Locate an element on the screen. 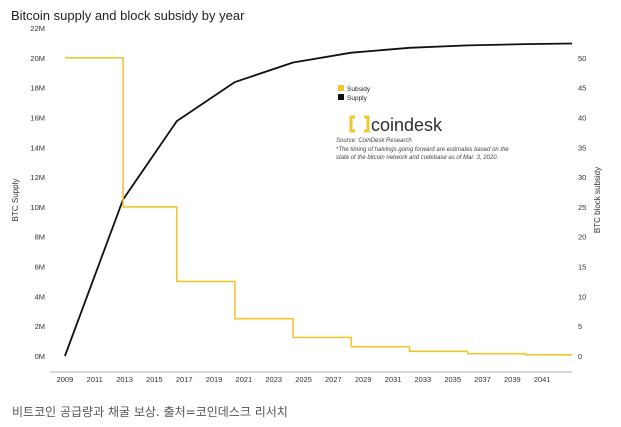  legend-swatch-supply is located at coordinates (341, 97).